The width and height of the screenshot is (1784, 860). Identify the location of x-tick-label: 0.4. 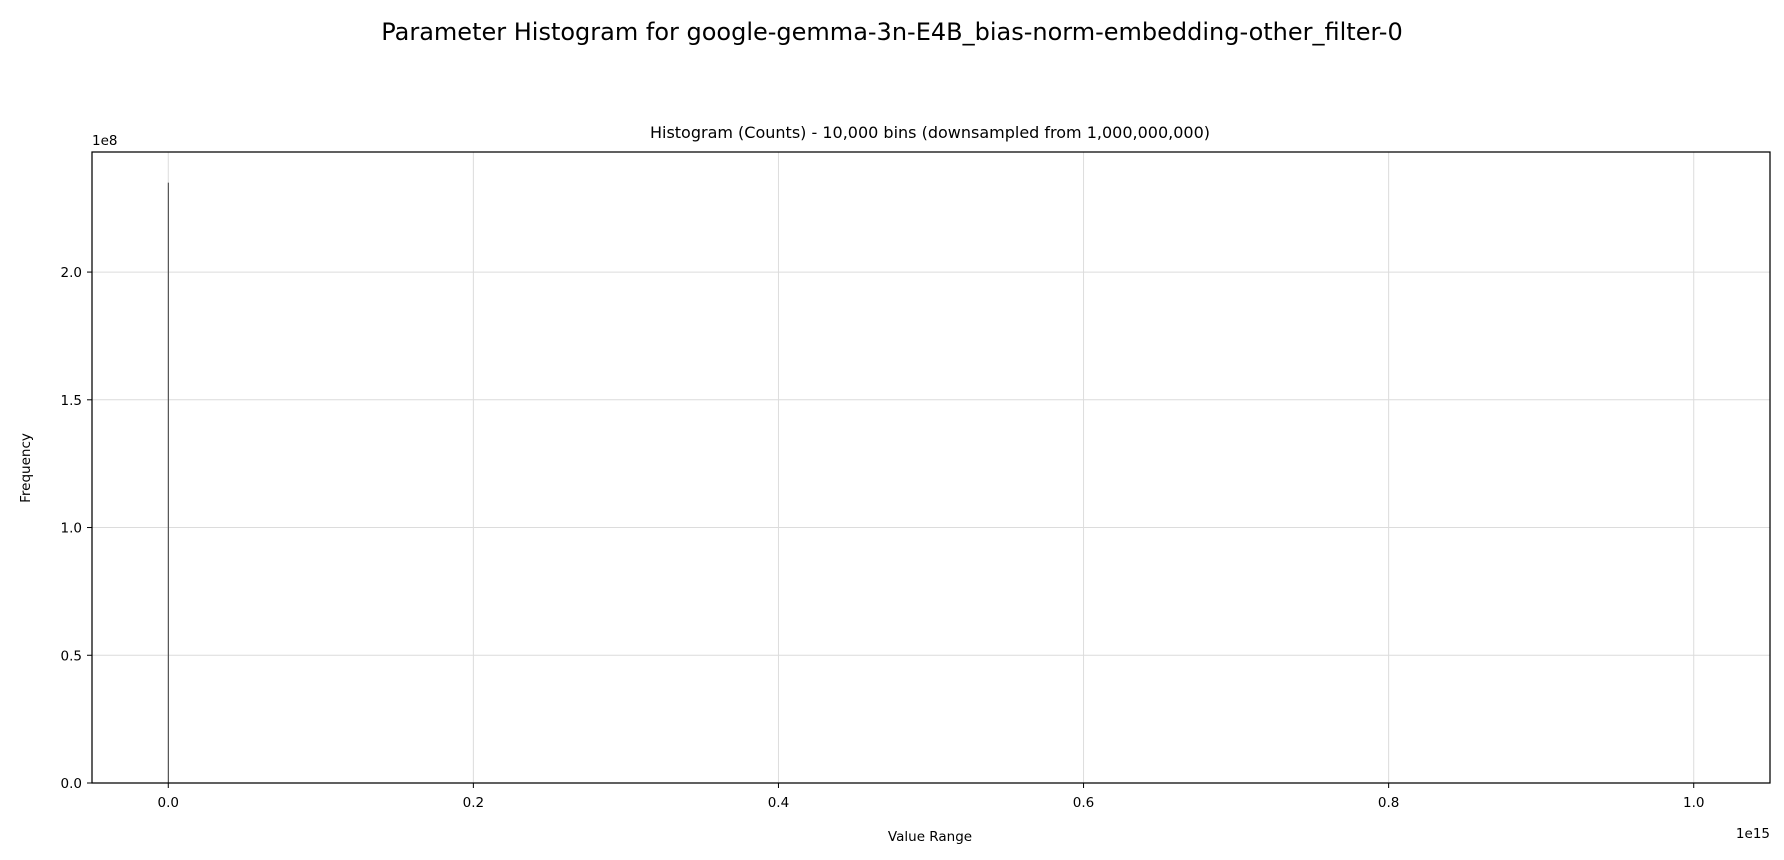
(778, 803).